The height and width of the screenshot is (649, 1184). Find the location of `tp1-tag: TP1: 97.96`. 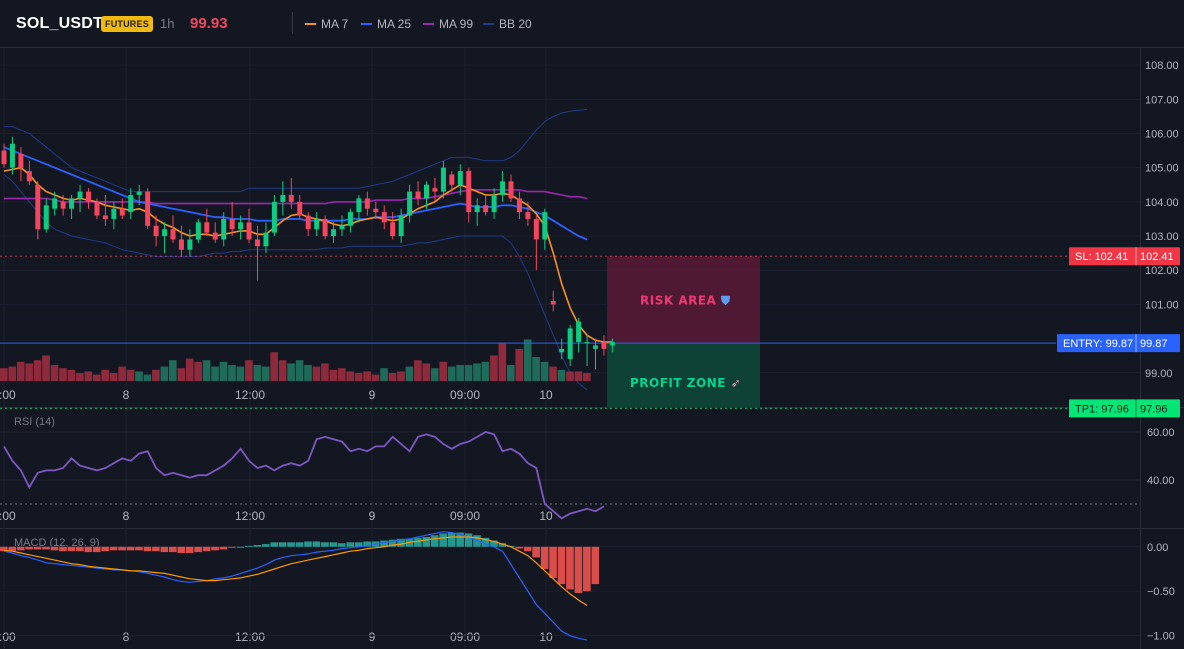

tp1-tag: TP1: 97.96 is located at coordinates (1102, 409).